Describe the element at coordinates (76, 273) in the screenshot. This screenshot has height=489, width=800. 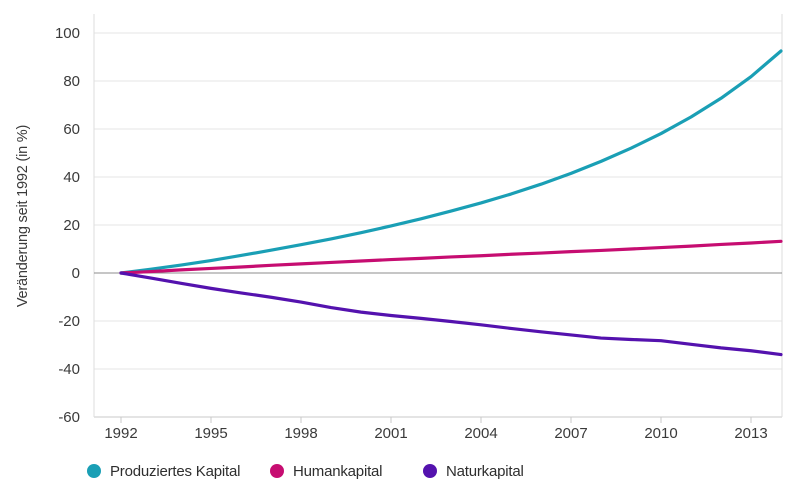
I see `y-tick-label-0: 0` at that location.